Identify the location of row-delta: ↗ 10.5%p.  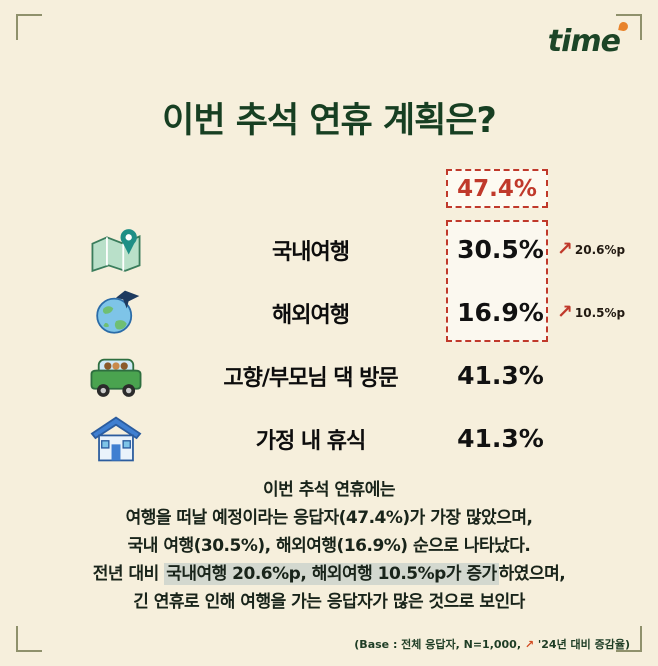
(605, 312).